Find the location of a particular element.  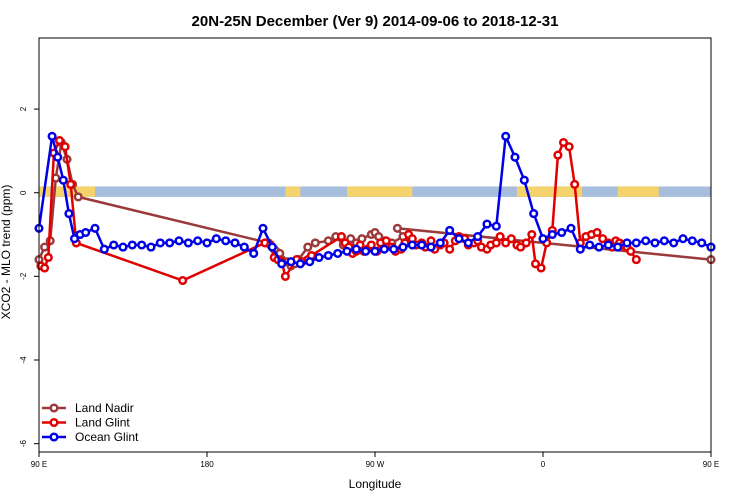

legend-label: Land Glint is located at coordinates (102, 423).